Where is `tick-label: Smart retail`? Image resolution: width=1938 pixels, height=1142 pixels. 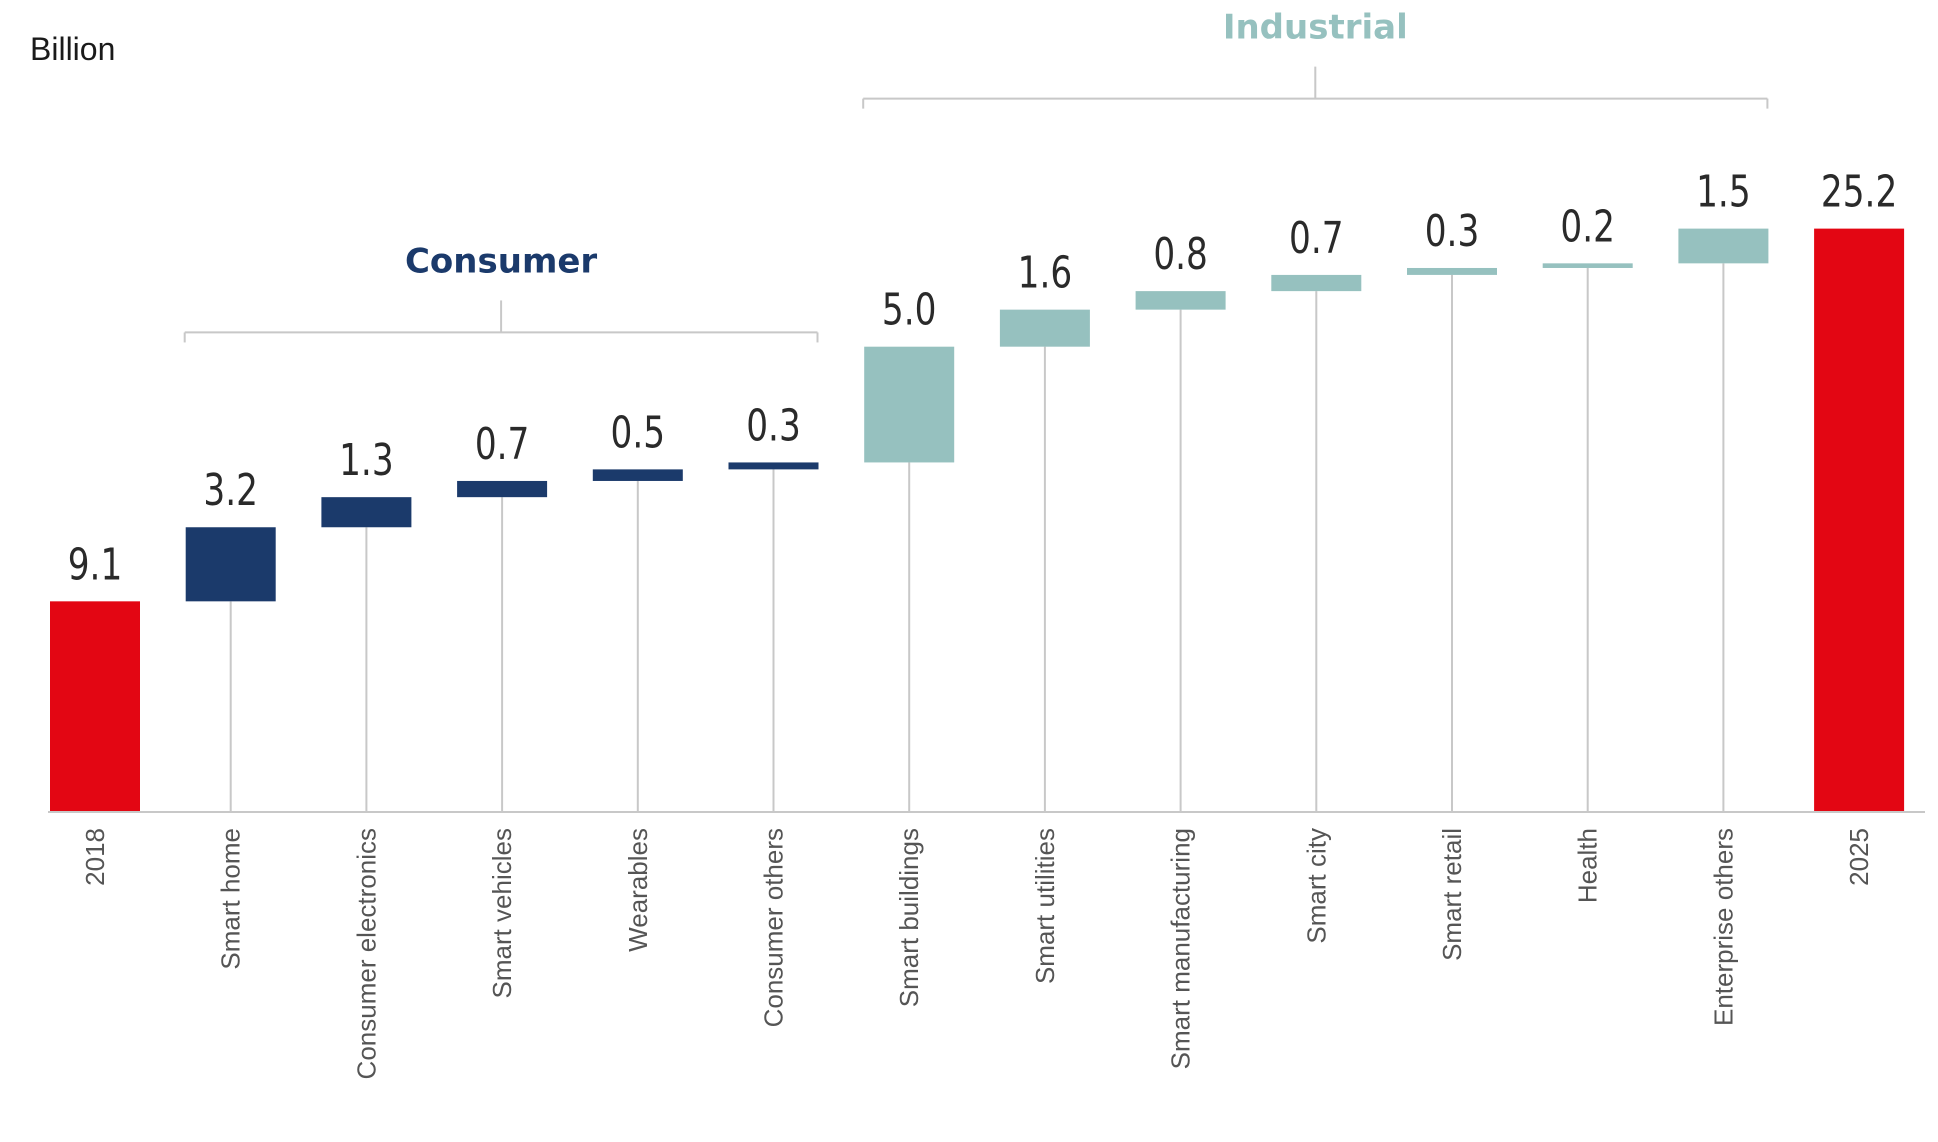 tick-label: Smart retail is located at coordinates (1452, 894).